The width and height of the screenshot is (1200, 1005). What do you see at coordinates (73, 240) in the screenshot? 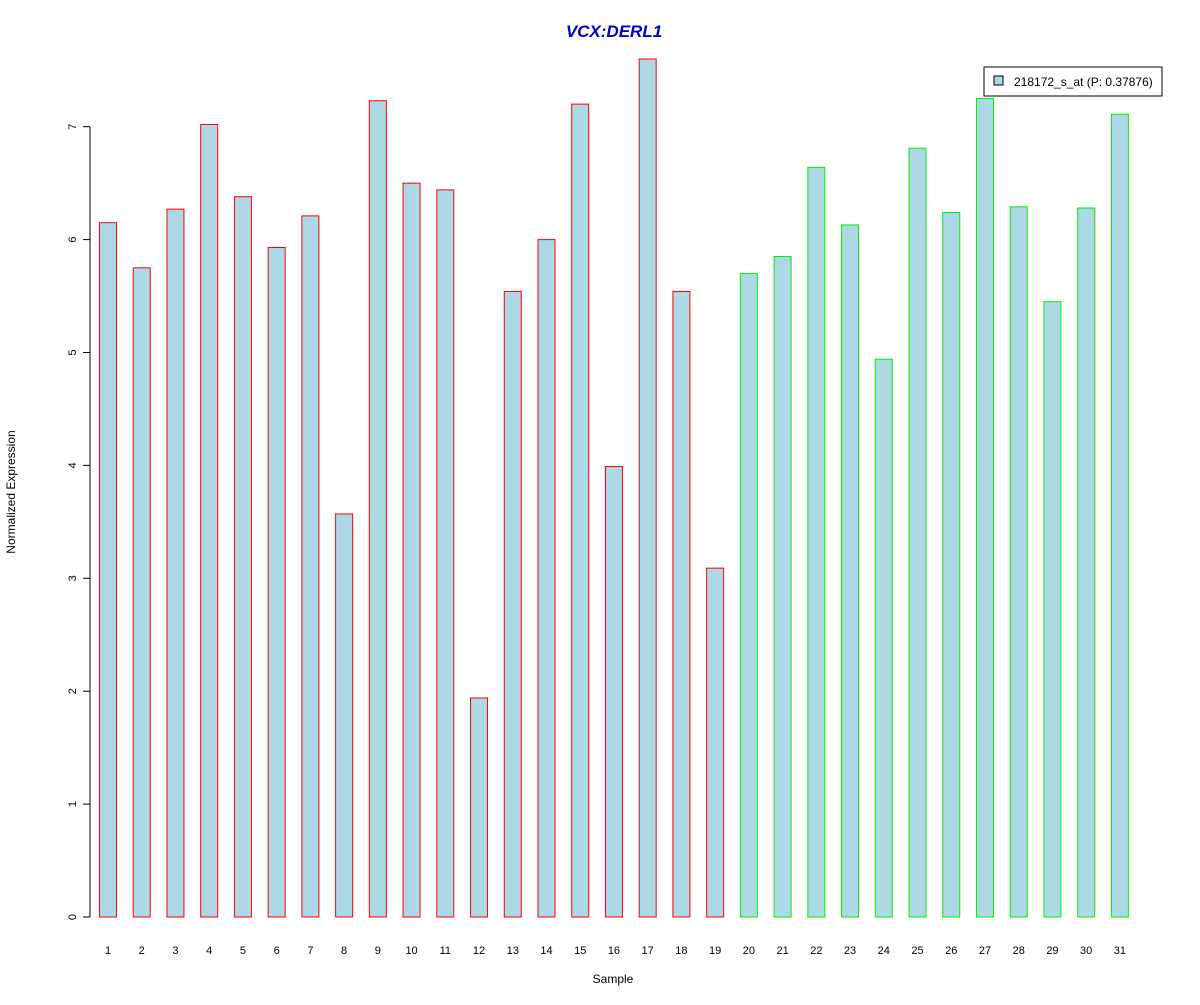
I see `y-tick-label: 6` at bounding box center [73, 240].